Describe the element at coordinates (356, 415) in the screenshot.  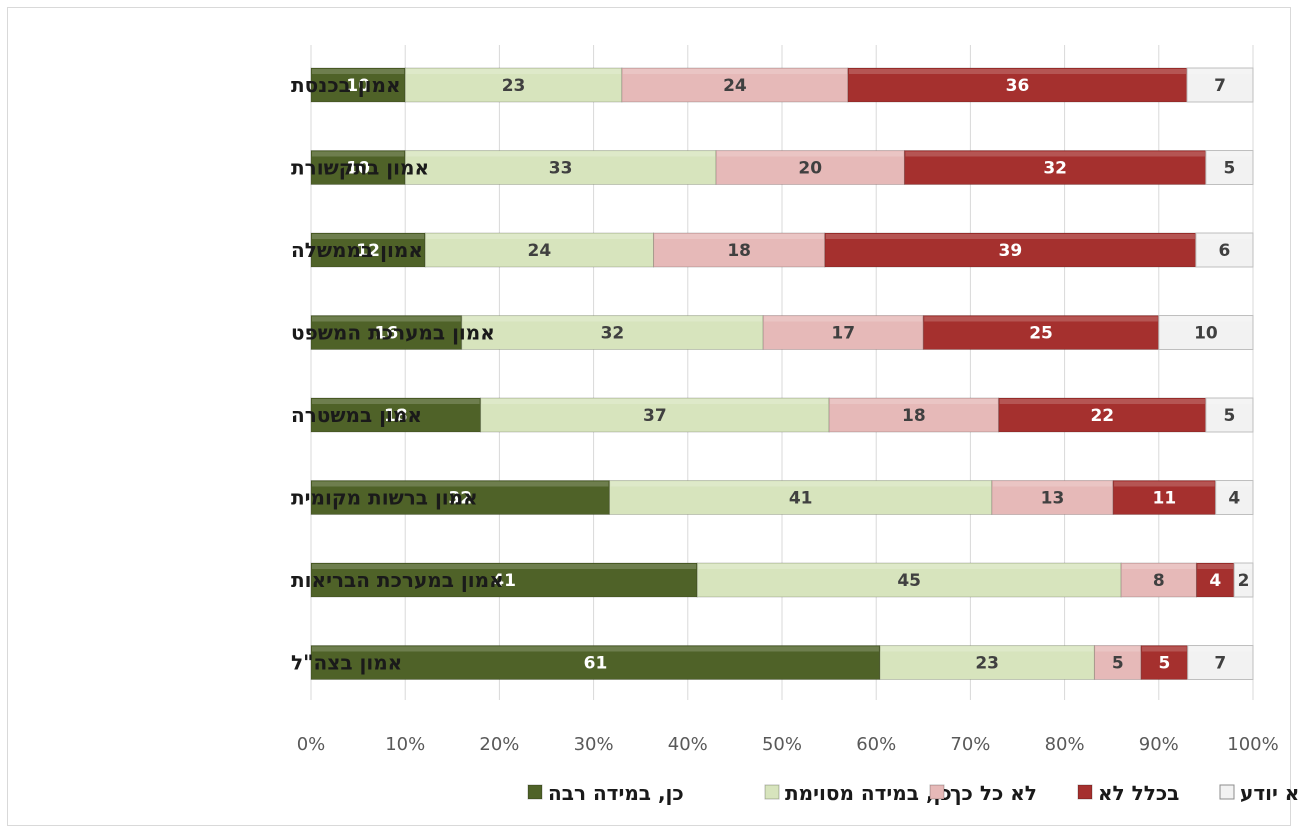
I see `category-label: אמון במשטרה` at that location.